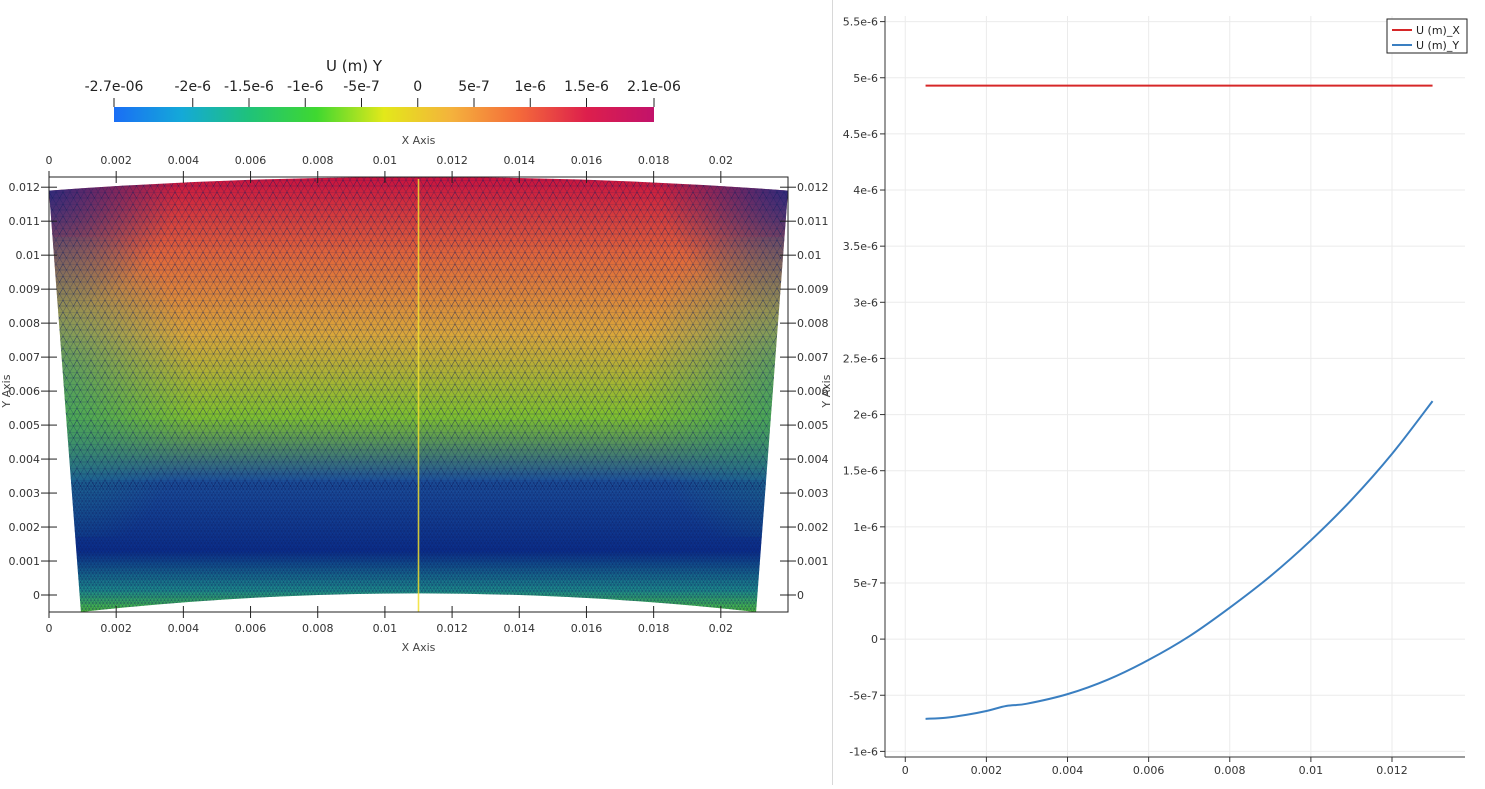 The height and width of the screenshot is (789, 1485). What do you see at coordinates (184, 628) in the screenshot?
I see `x-tick-label-bottom: 0.004` at bounding box center [184, 628].